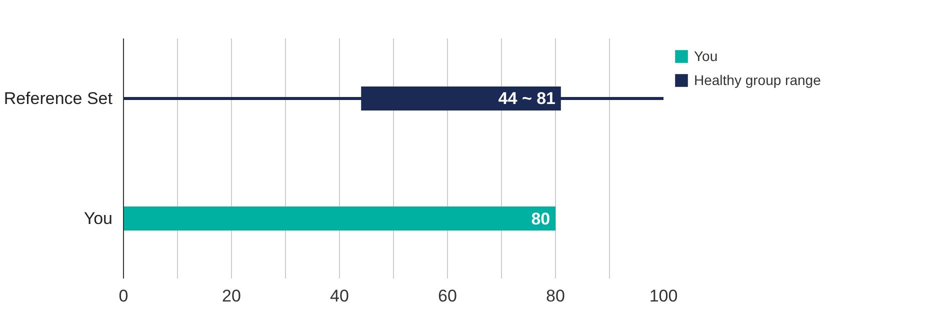 The width and height of the screenshot is (947, 322). Describe the element at coordinates (339, 296) in the screenshot. I see `x-tick-label: 40` at that location.